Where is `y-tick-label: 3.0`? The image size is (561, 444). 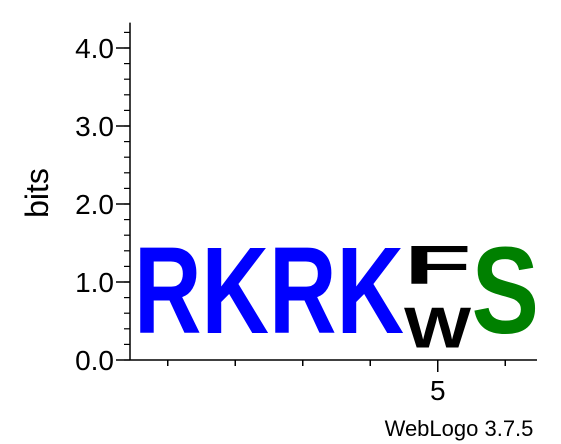
y-tick-label: 3.0 is located at coordinates (94, 126).